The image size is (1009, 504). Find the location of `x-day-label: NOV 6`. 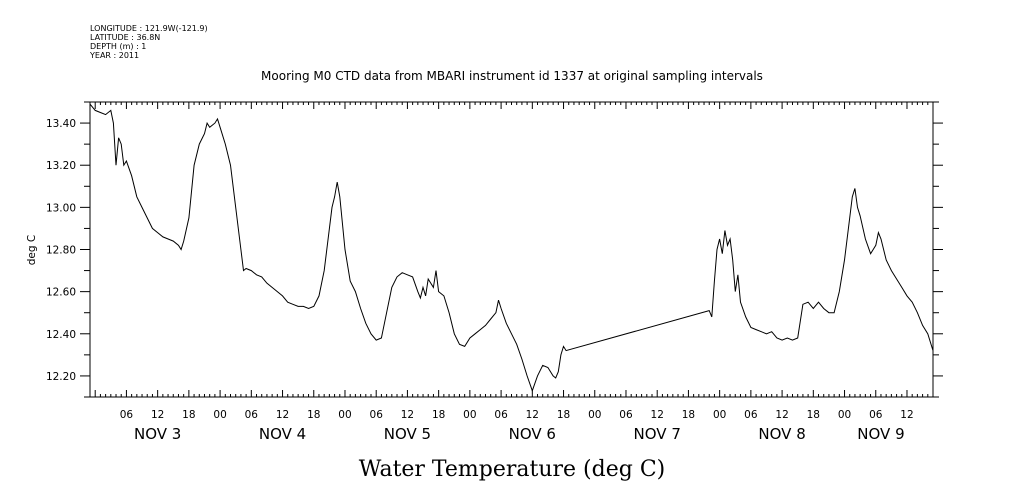

x-day-label: NOV 6 is located at coordinates (532, 434).